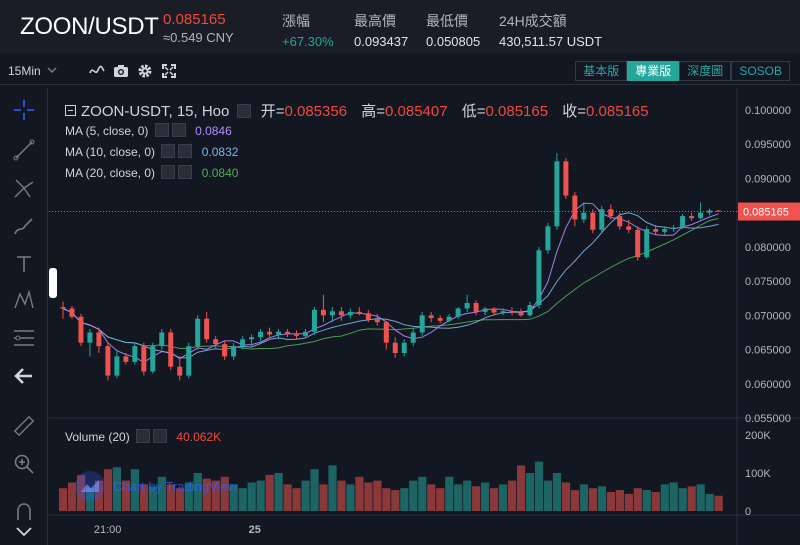 The image size is (800, 545). Describe the element at coordinates (110, 152) in the screenshot. I see `ma10-label: MA (10, close, 0)` at that location.